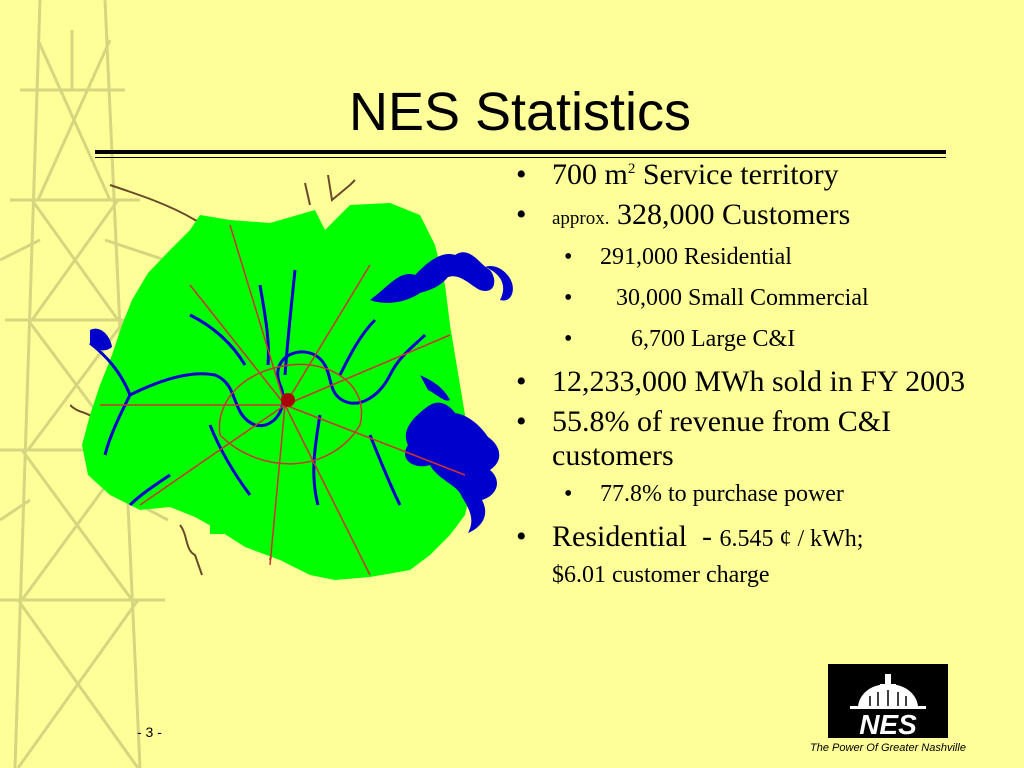 The image size is (1024, 768). What do you see at coordinates (217, 527) in the screenshot?
I see `south-parcel` at bounding box center [217, 527].